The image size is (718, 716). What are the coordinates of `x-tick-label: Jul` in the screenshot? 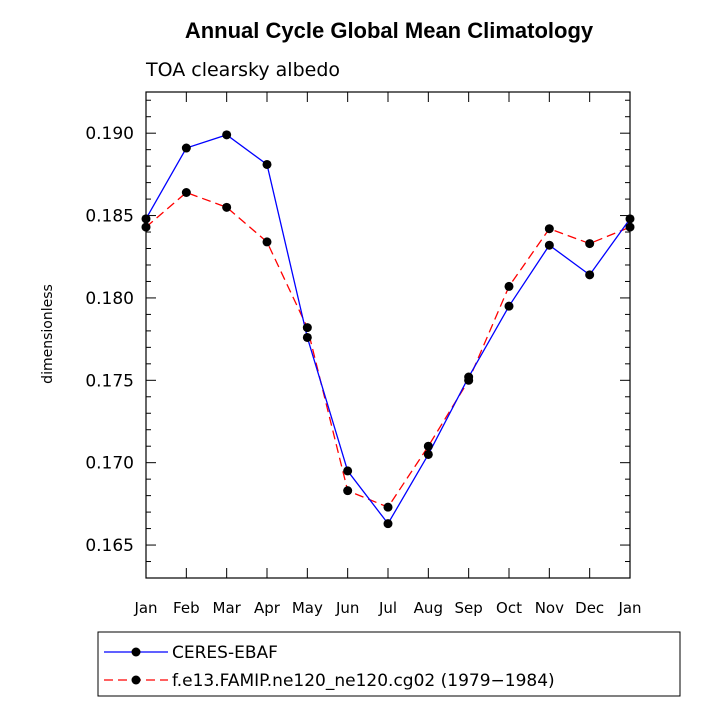 It's located at (387, 608).